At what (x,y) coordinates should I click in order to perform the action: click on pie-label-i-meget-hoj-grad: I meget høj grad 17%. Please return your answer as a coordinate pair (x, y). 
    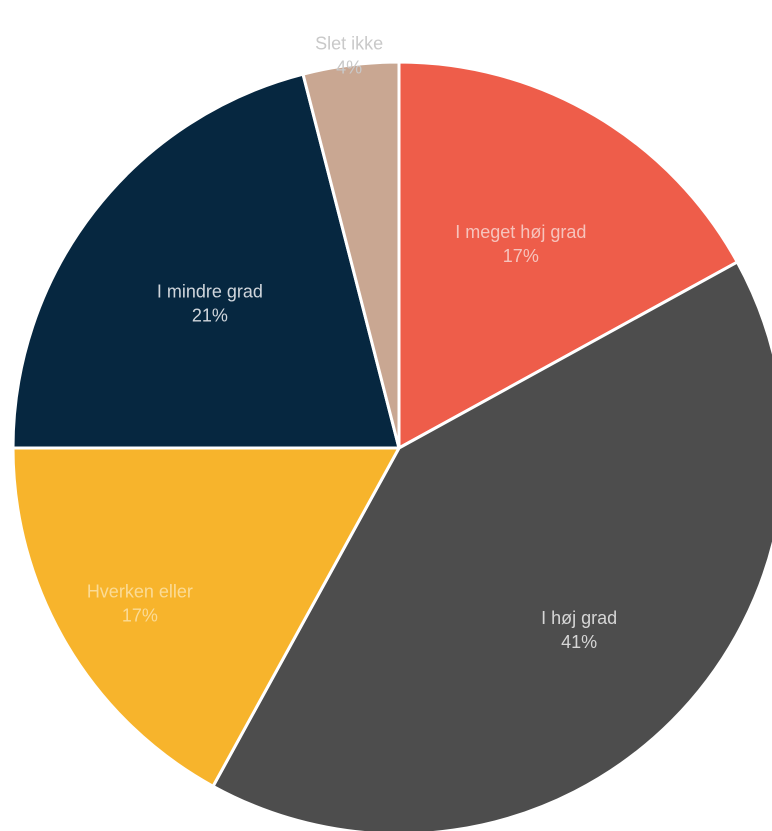
    Looking at the image, I should click on (520, 244).